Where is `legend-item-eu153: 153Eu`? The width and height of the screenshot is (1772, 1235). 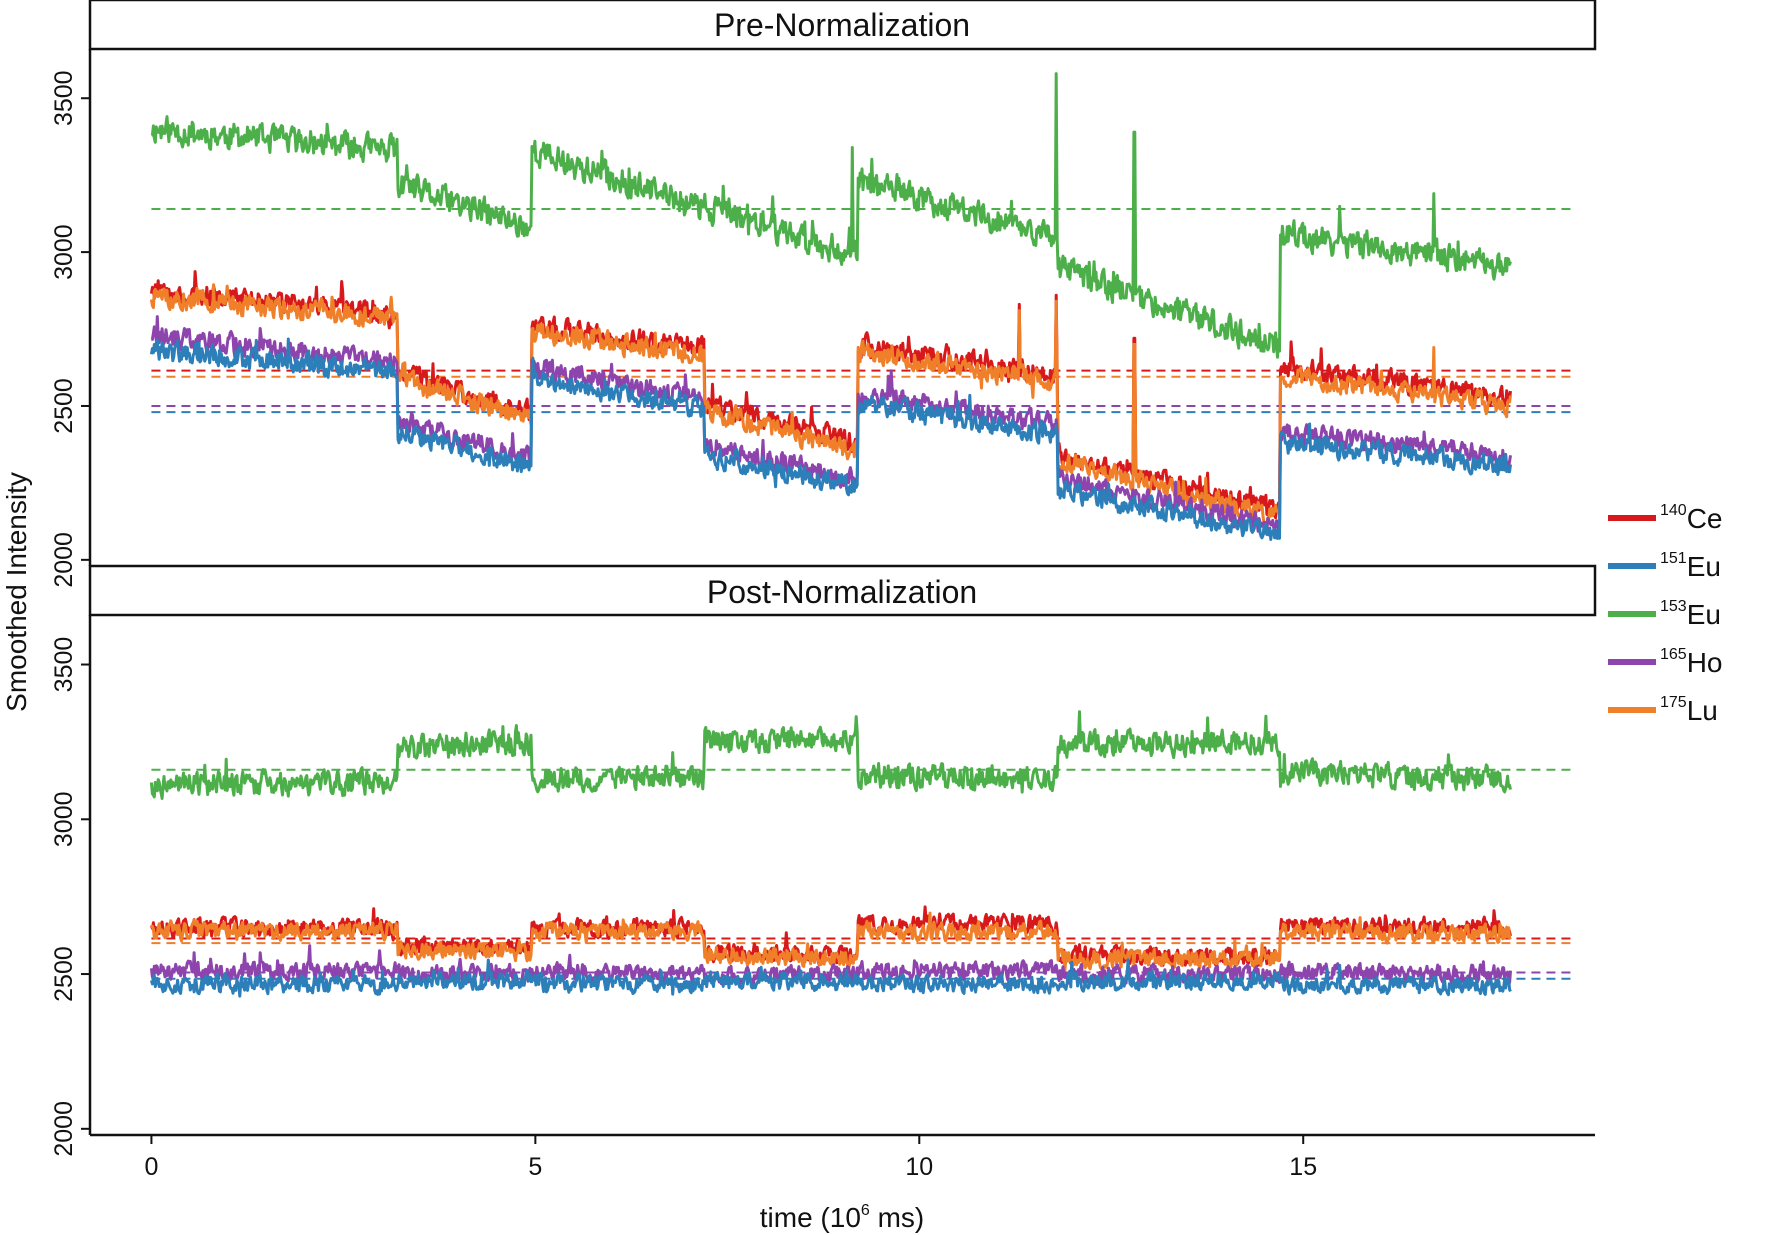 legend-item-eu153: 153Eu is located at coordinates (1664, 614).